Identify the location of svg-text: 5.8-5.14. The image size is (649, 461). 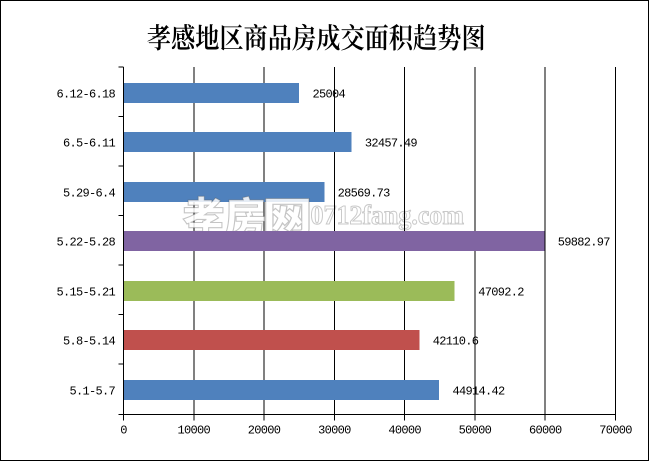
(89, 341).